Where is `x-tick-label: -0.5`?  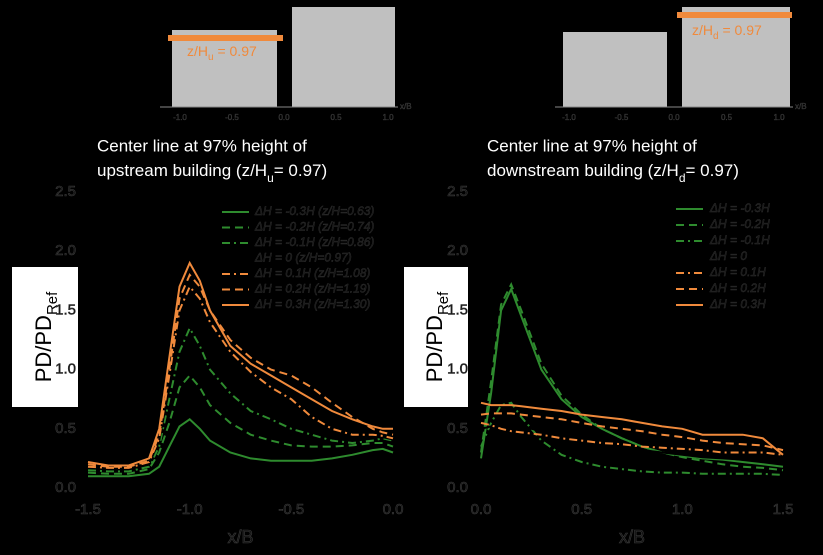
x-tick-label: -0.5 is located at coordinates (291, 509).